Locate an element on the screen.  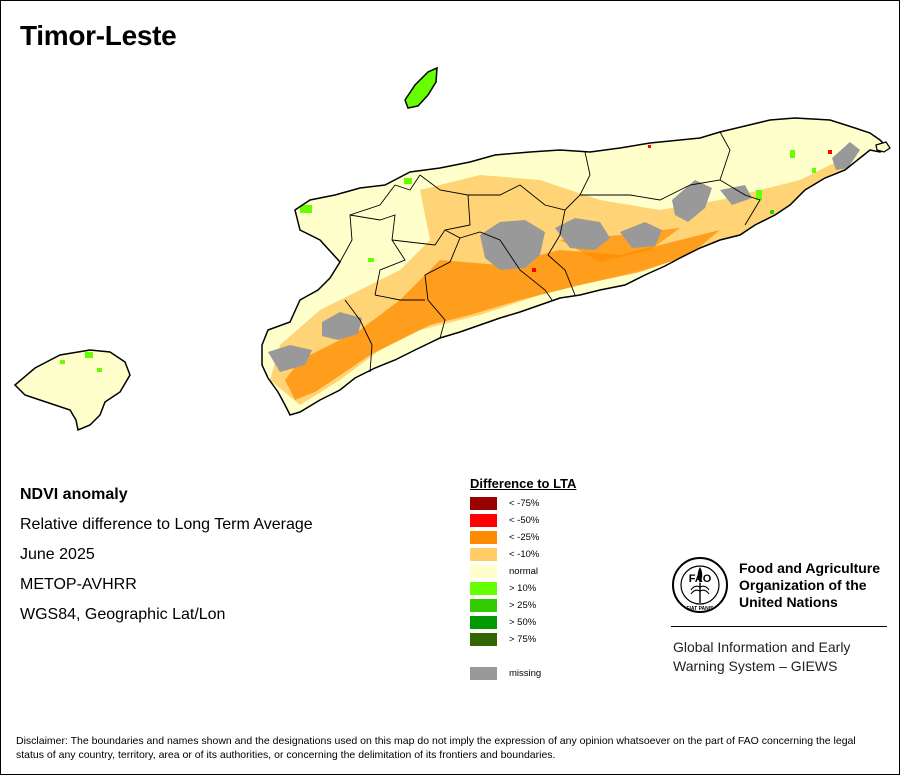
info-product: NDVI anomaly is located at coordinates (74, 494).